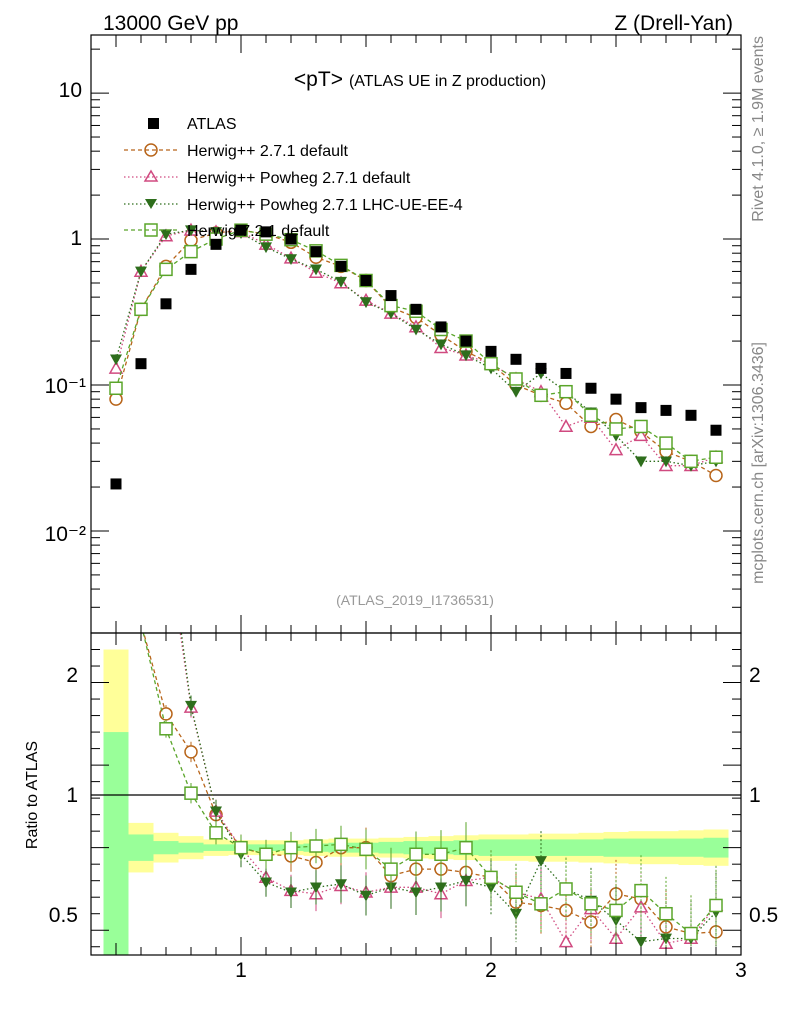 The image size is (786, 1024). What do you see at coordinates (76, 238) in the screenshot?
I see `main-ytick-label-1: 1` at bounding box center [76, 238].